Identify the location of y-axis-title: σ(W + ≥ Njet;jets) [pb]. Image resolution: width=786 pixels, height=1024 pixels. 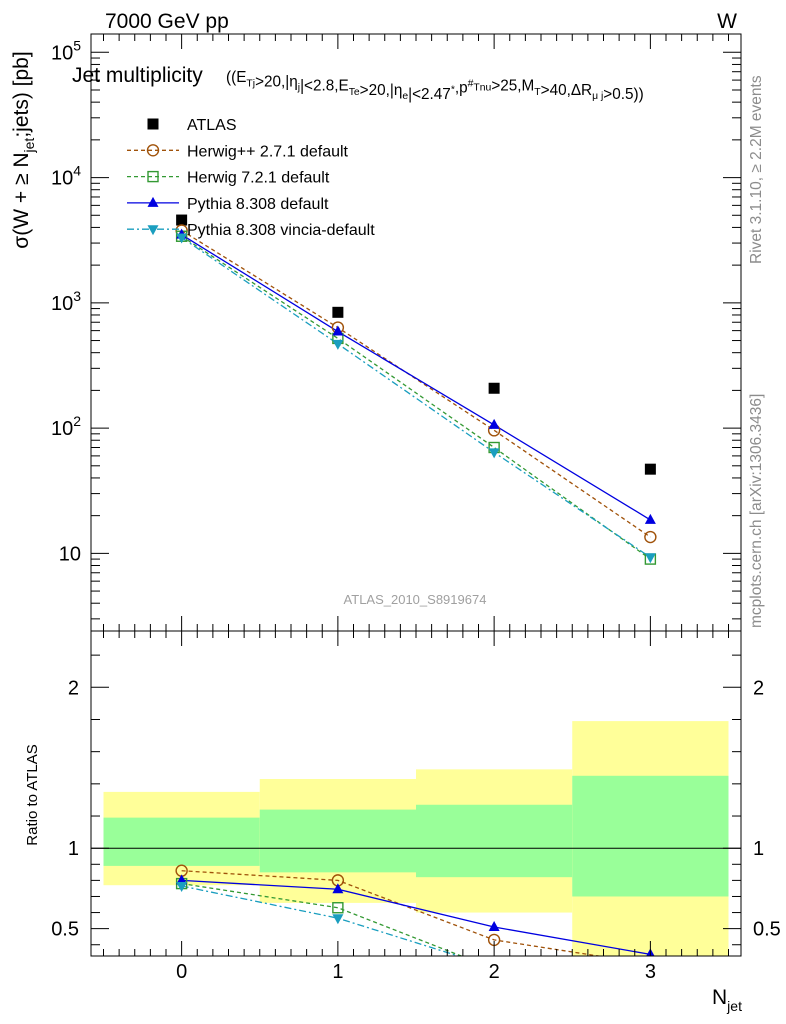
(23, 149).